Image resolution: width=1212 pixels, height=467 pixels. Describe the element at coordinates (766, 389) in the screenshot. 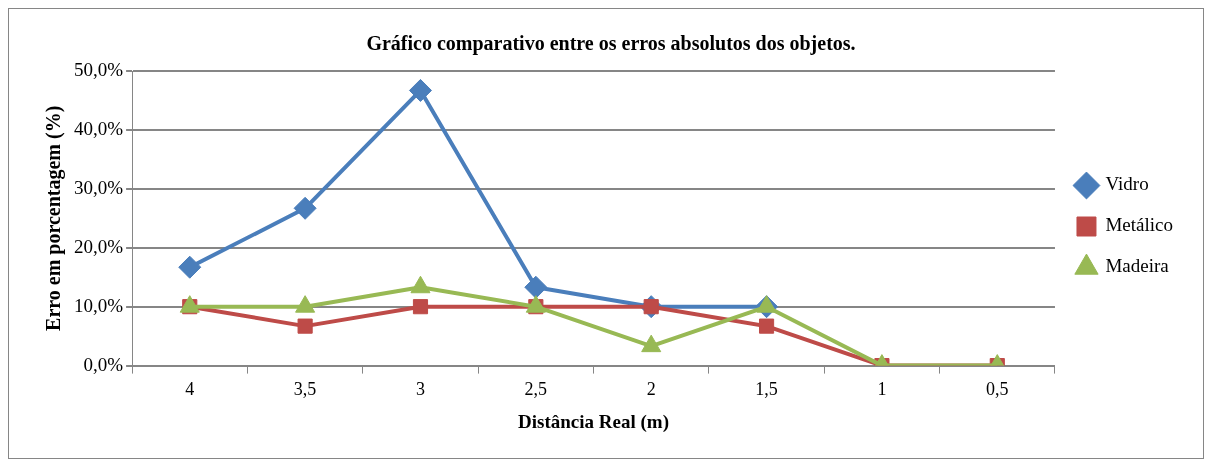

I see `x-tick-label: 1,5` at that location.